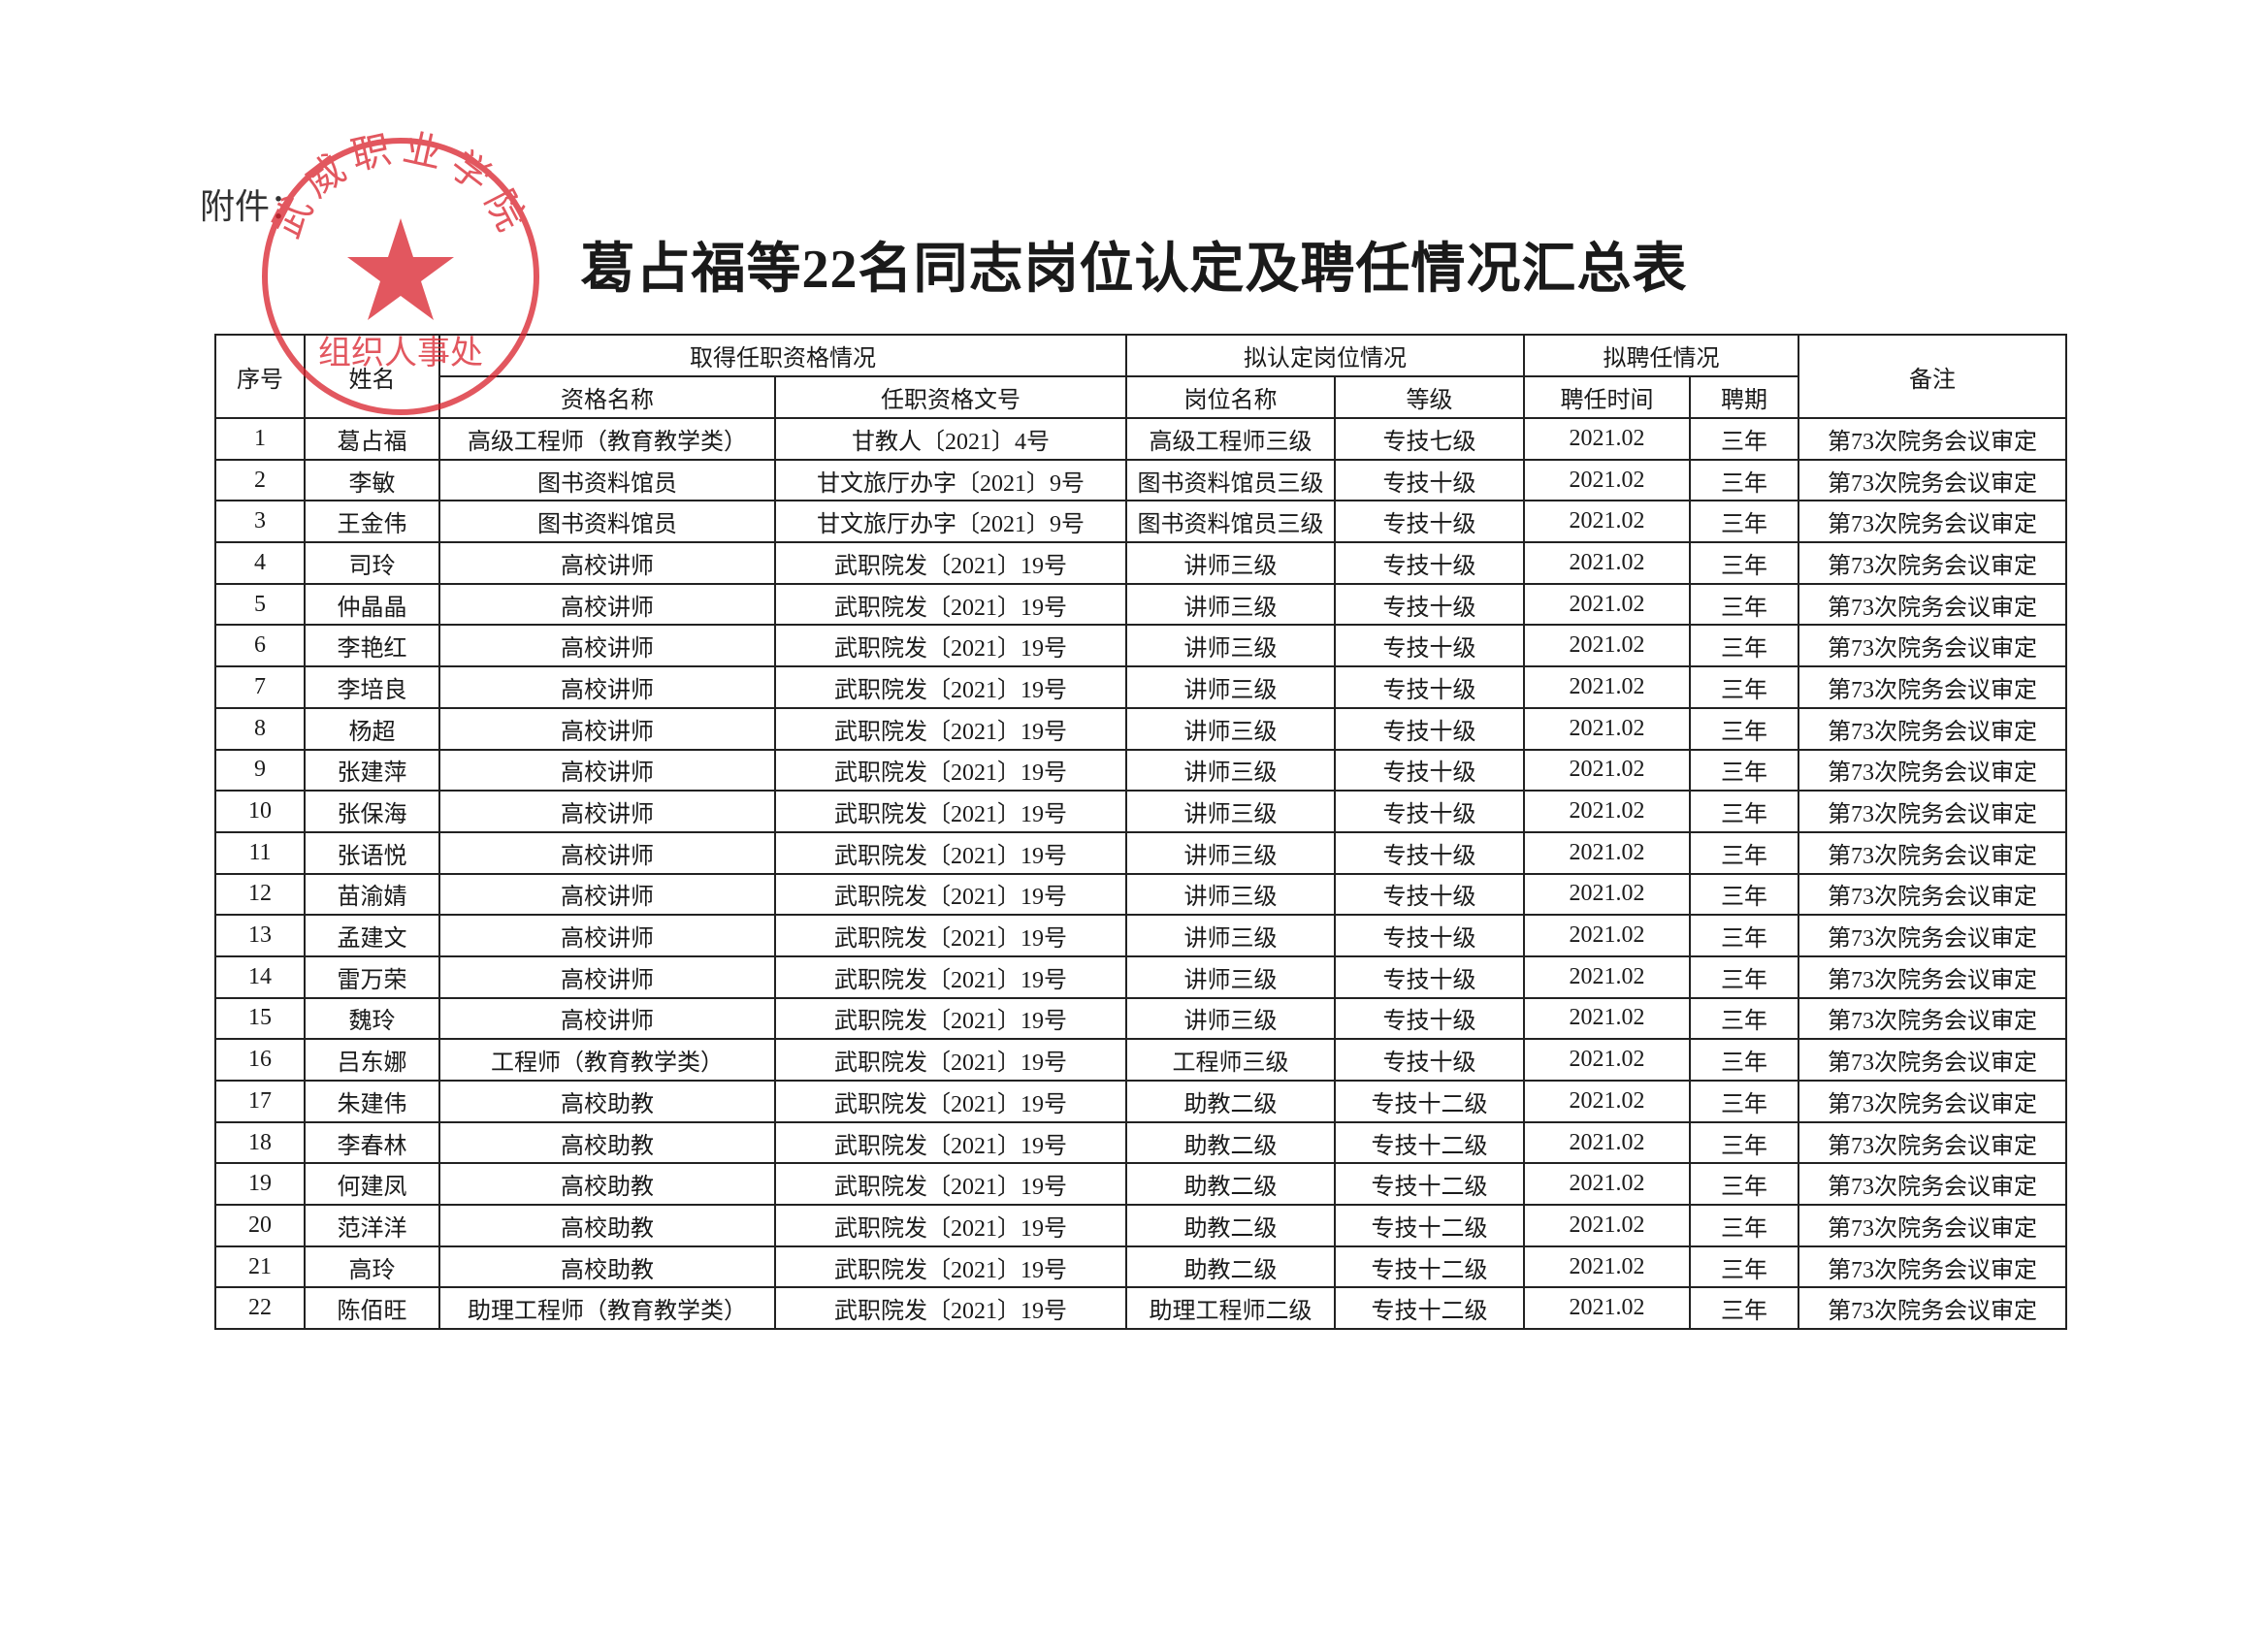 The width and height of the screenshot is (2268, 1649). What do you see at coordinates (1230, 522) in the screenshot?
I see `table-cell: 图书资料馆员三级` at bounding box center [1230, 522].